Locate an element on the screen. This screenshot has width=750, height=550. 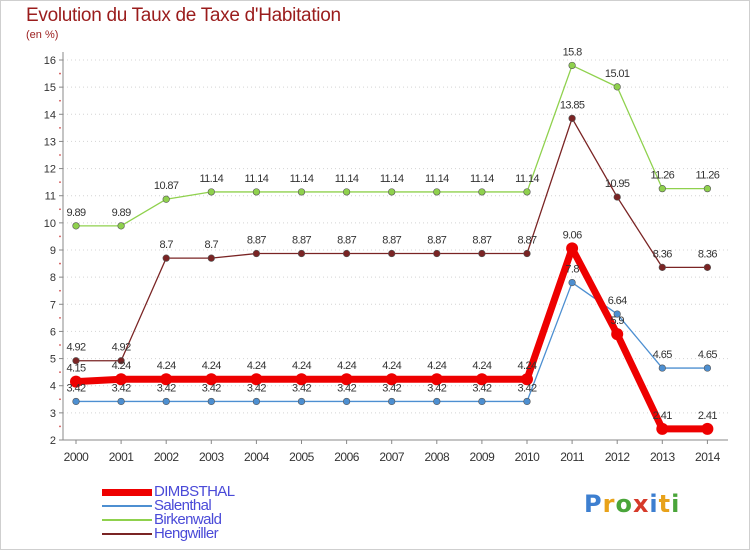
x-tick-label: 2003 is located at coordinates (212, 457).